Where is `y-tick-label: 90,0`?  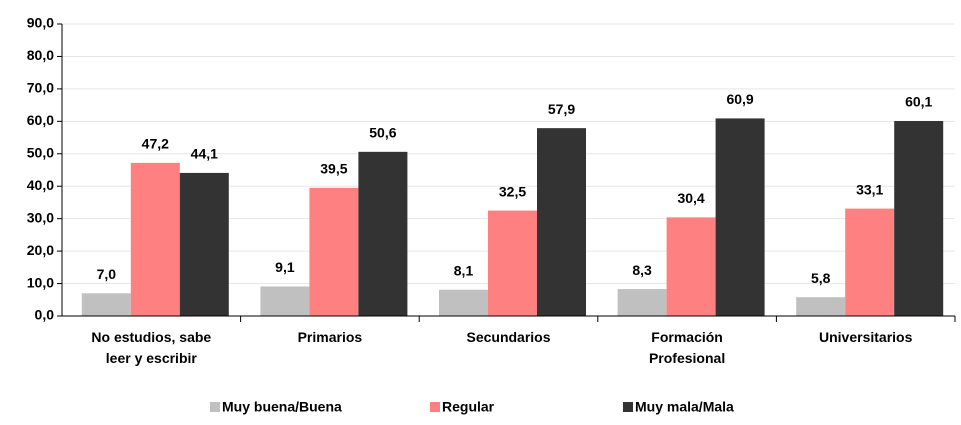 y-tick-label: 90,0 is located at coordinates (40, 23).